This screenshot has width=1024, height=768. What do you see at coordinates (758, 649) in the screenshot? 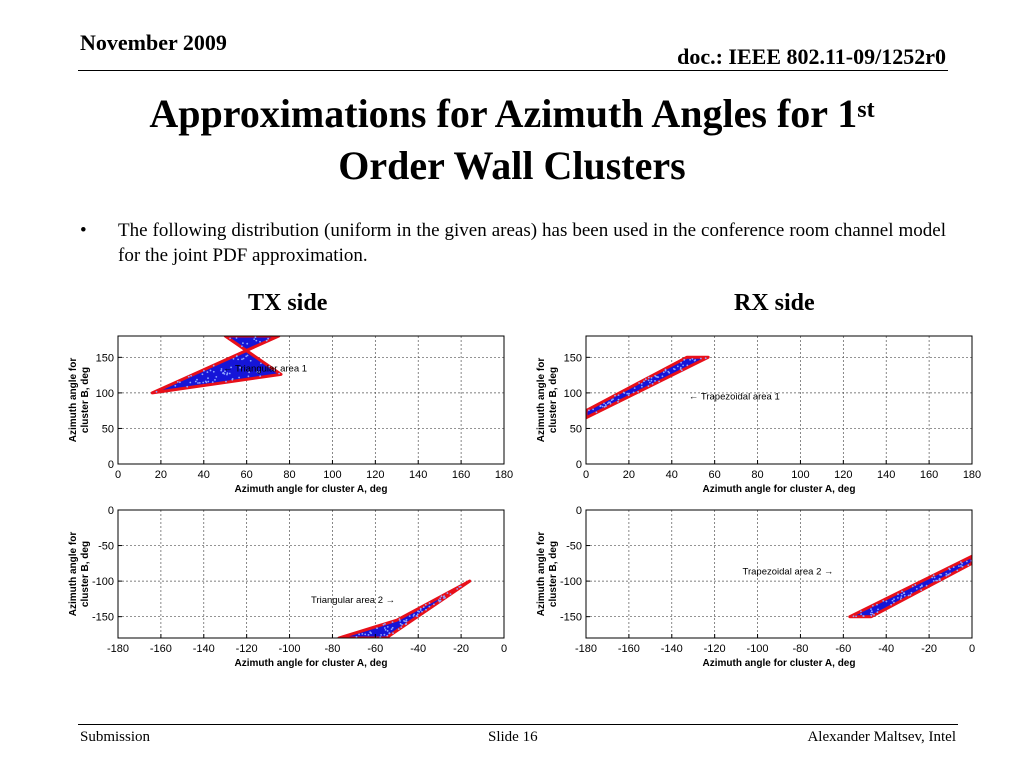
I see `x-tick-label: -100` at bounding box center [758, 649].